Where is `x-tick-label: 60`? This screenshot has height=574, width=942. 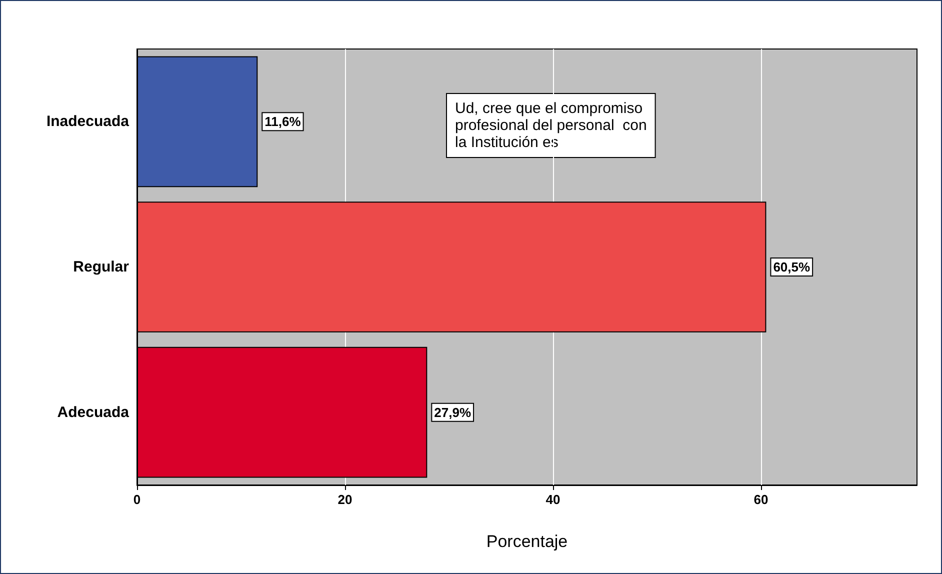 x-tick-label: 60 is located at coordinates (761, 499).